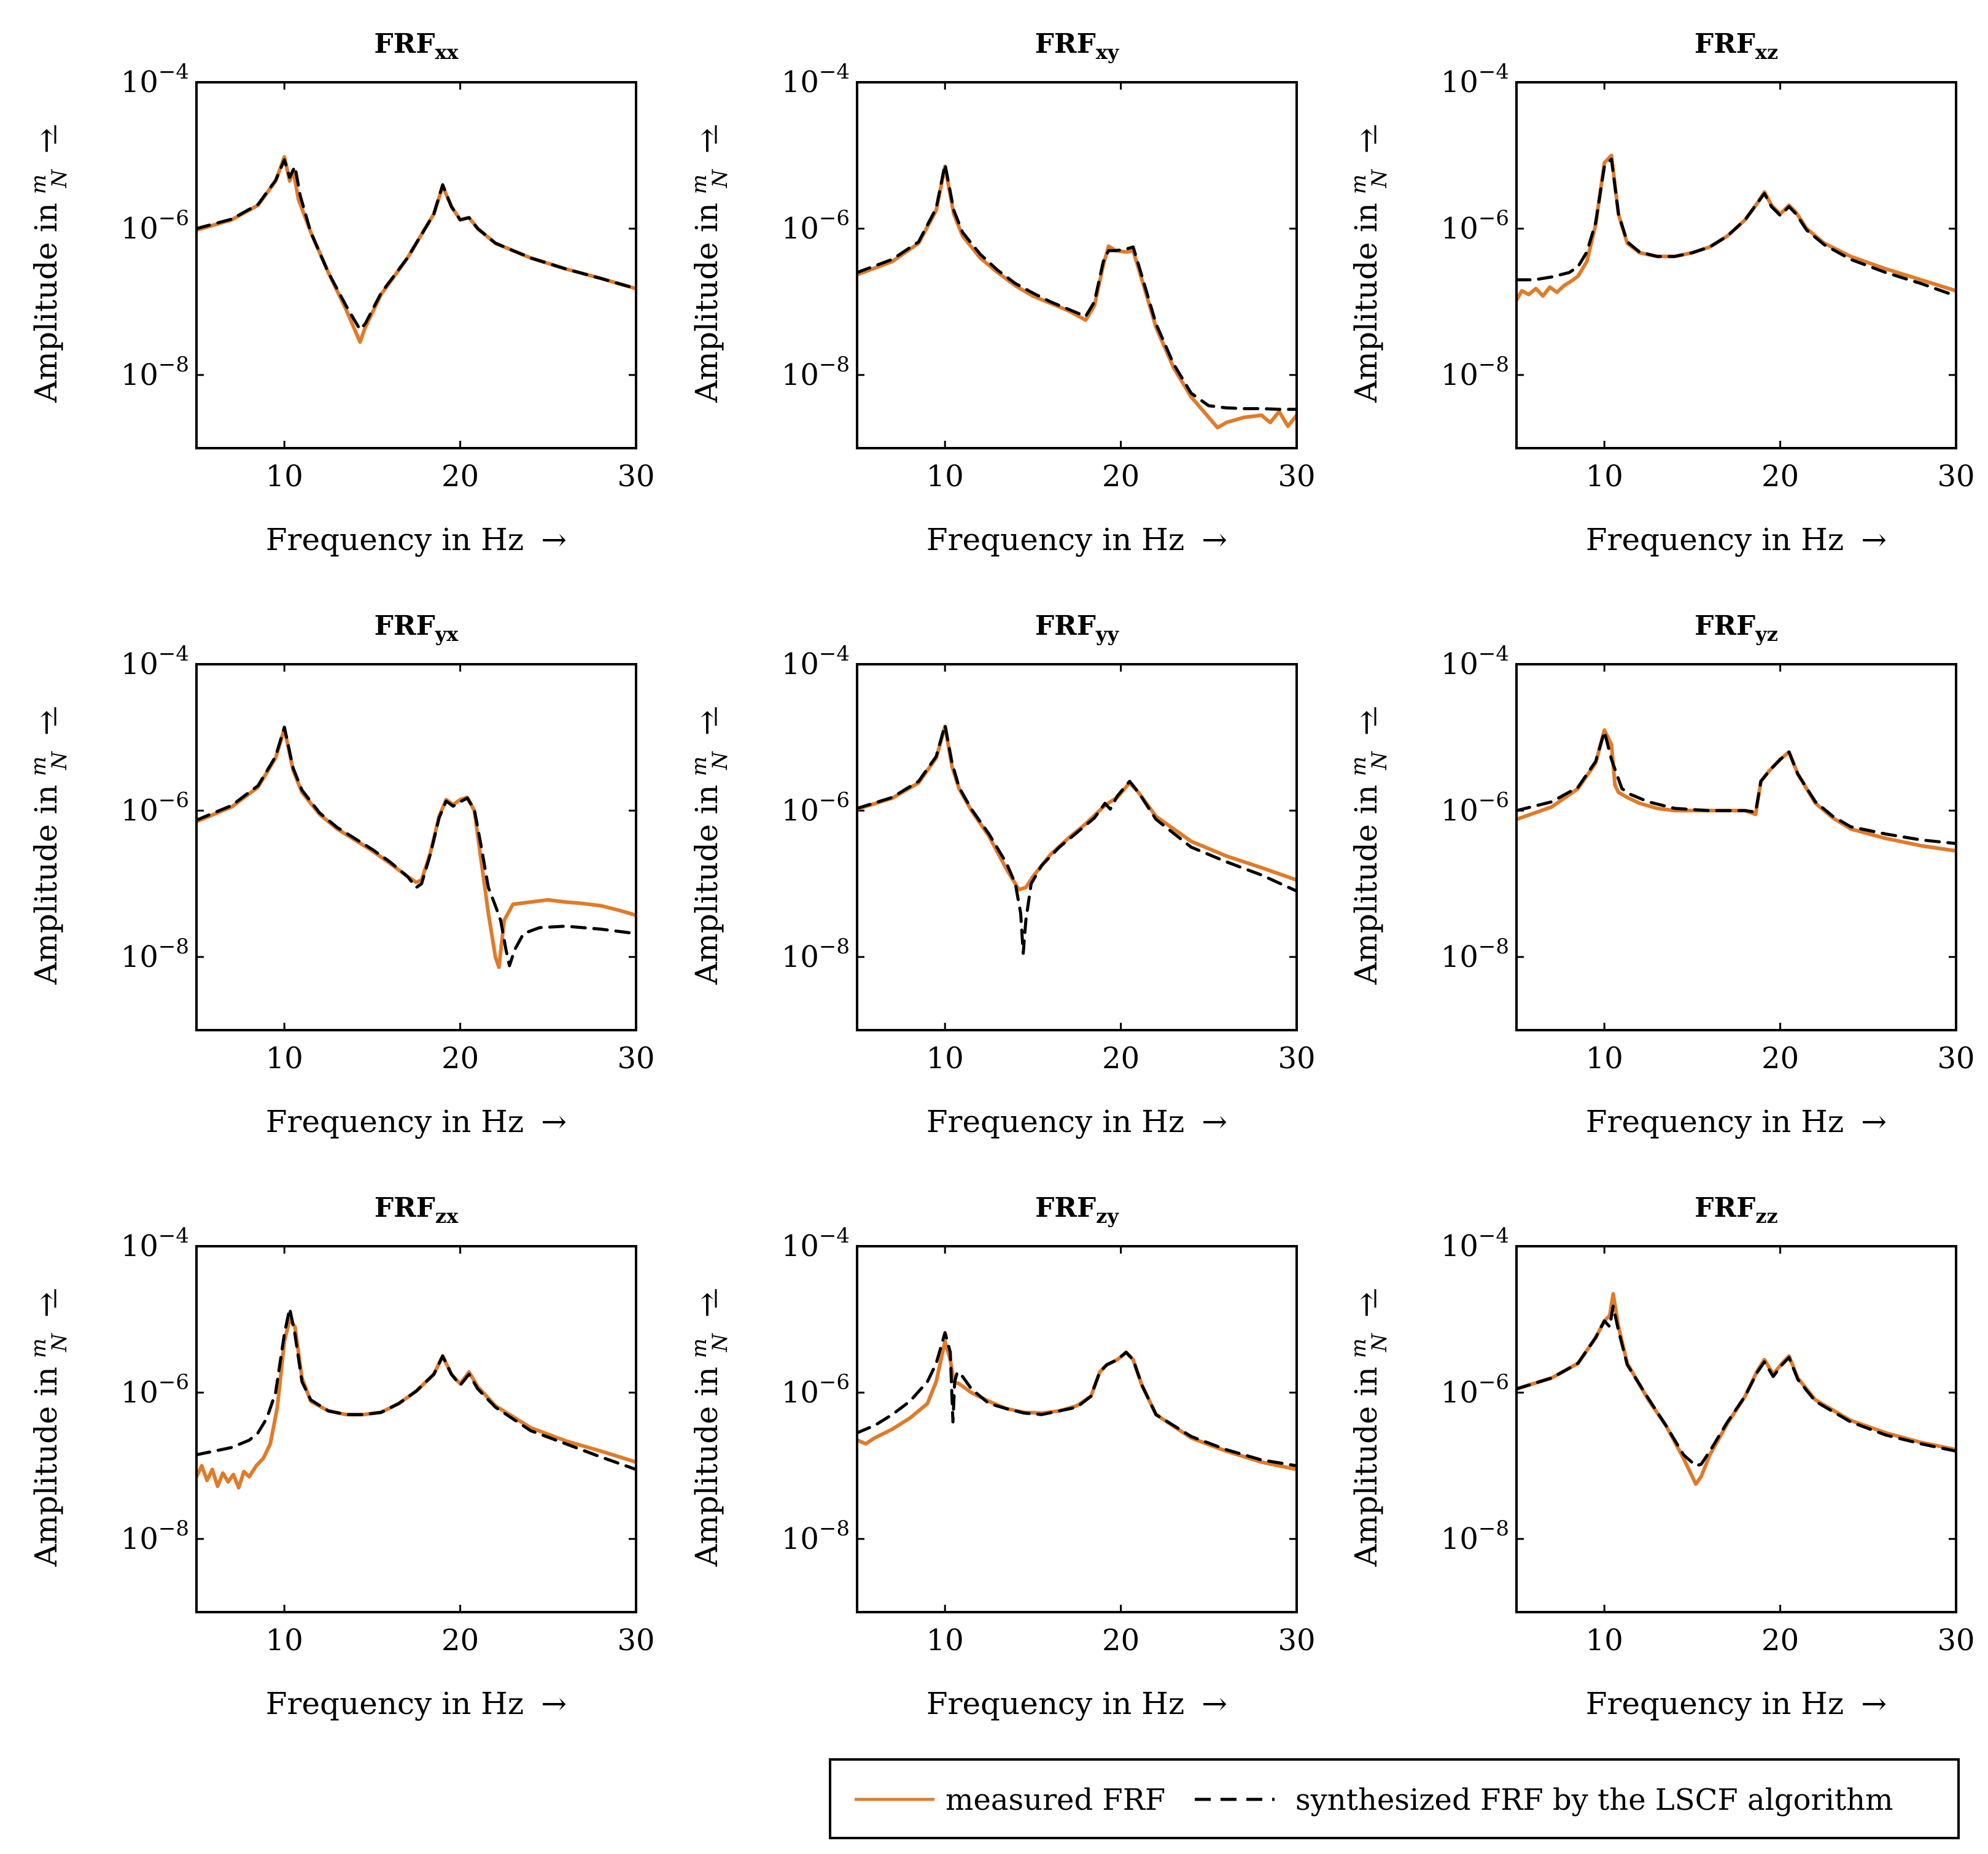 The height and width of the screenshot is (1854, 1988). Describe the element at coordinates (447, 1216) in the screenshot. I see `panel-title-subscript: zx` at that location.